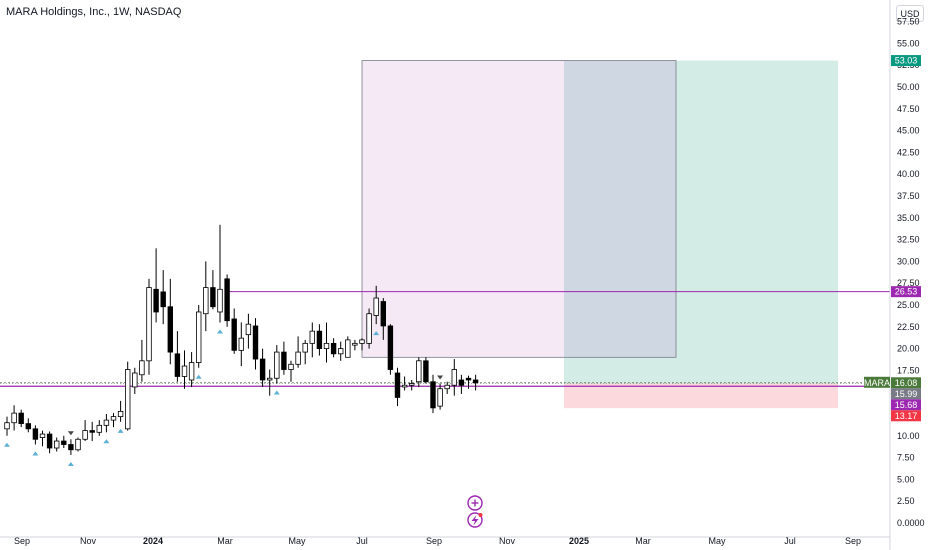 The width and height of the screenshot is (932, 550). I want to click on flash-button, so click(475, 520).